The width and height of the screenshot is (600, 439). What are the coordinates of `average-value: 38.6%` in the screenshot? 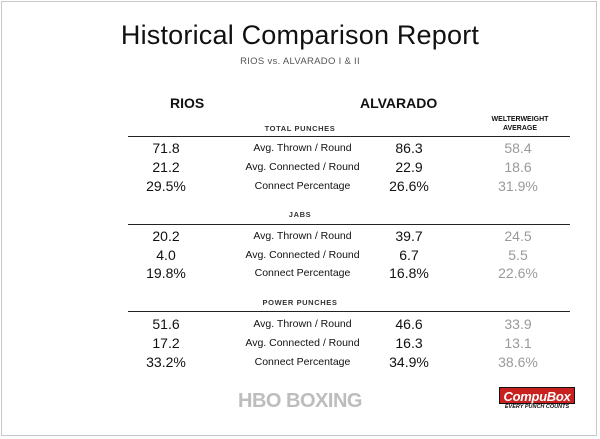 It's located at (518, 362).